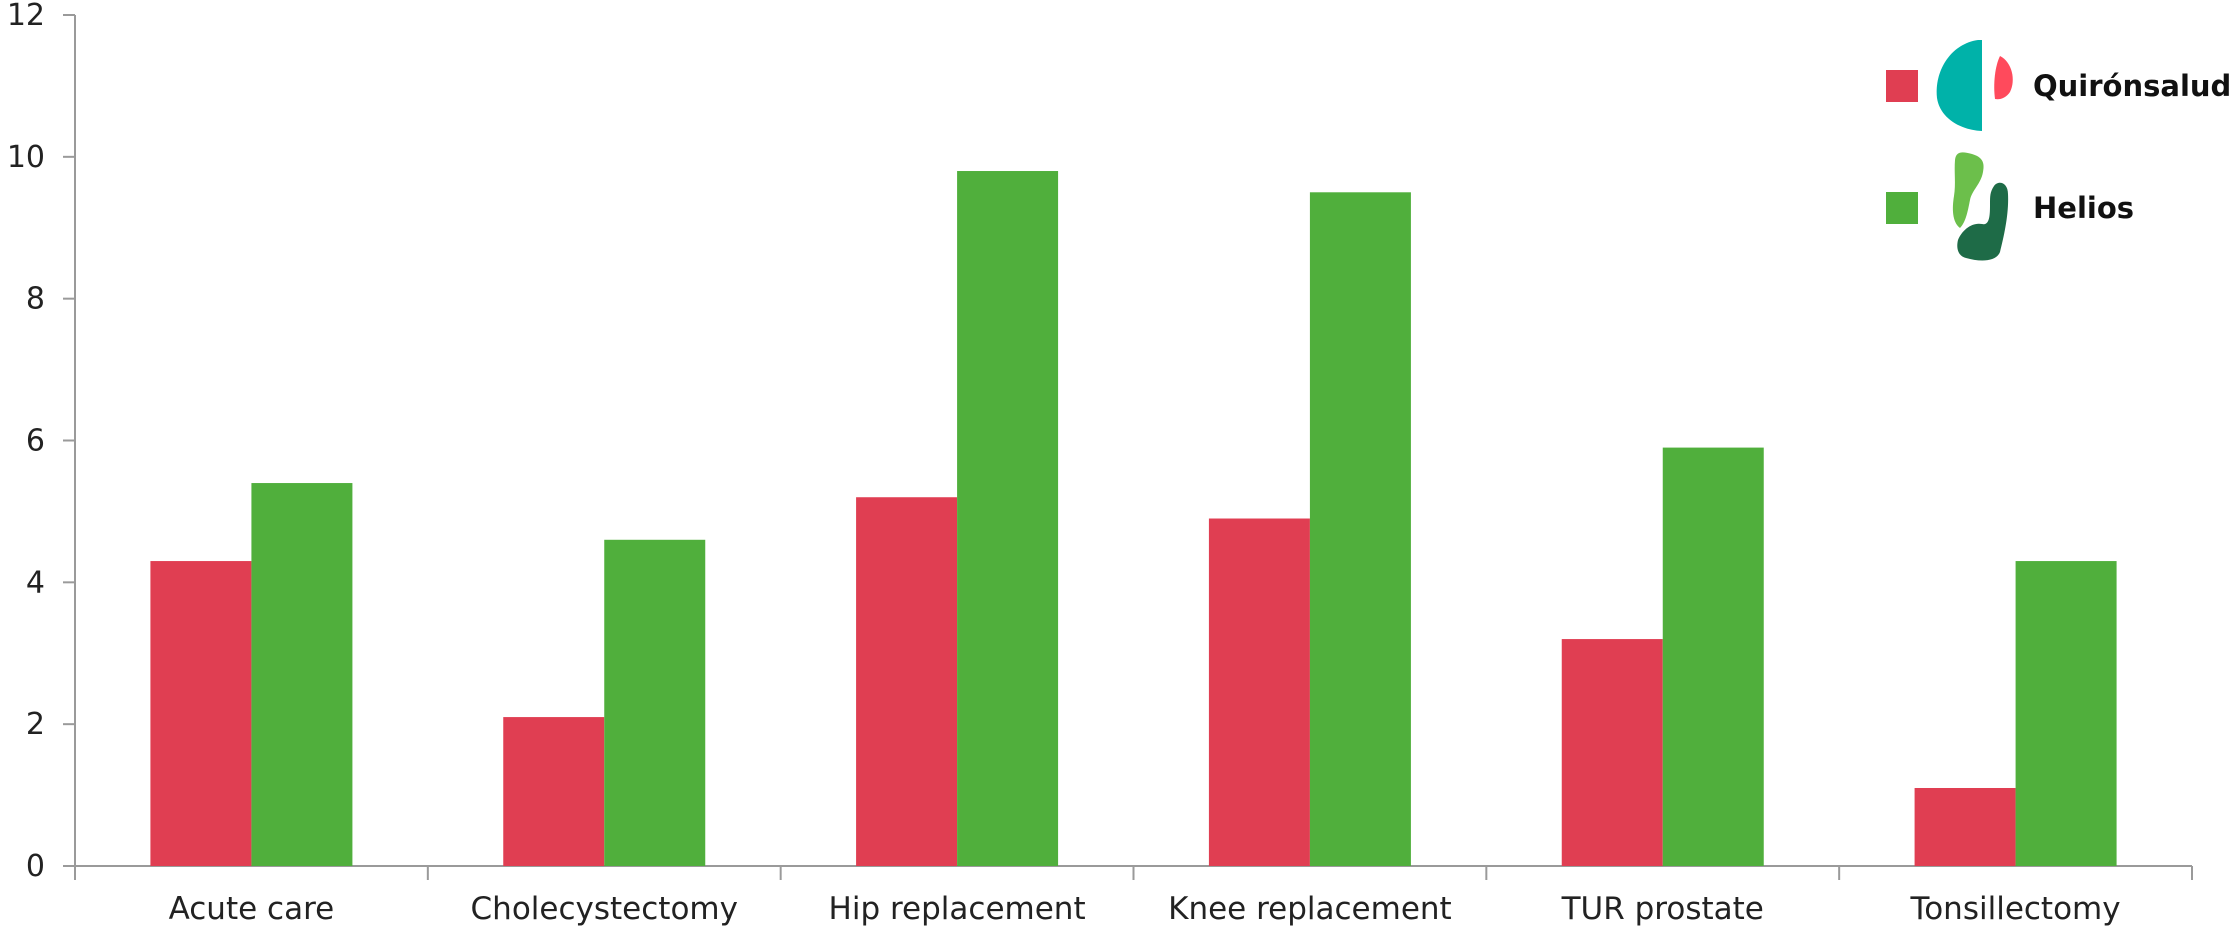 This screenshot has height=930, width=2236. I want to click on helios-logo-icon, so click(1980, 206).